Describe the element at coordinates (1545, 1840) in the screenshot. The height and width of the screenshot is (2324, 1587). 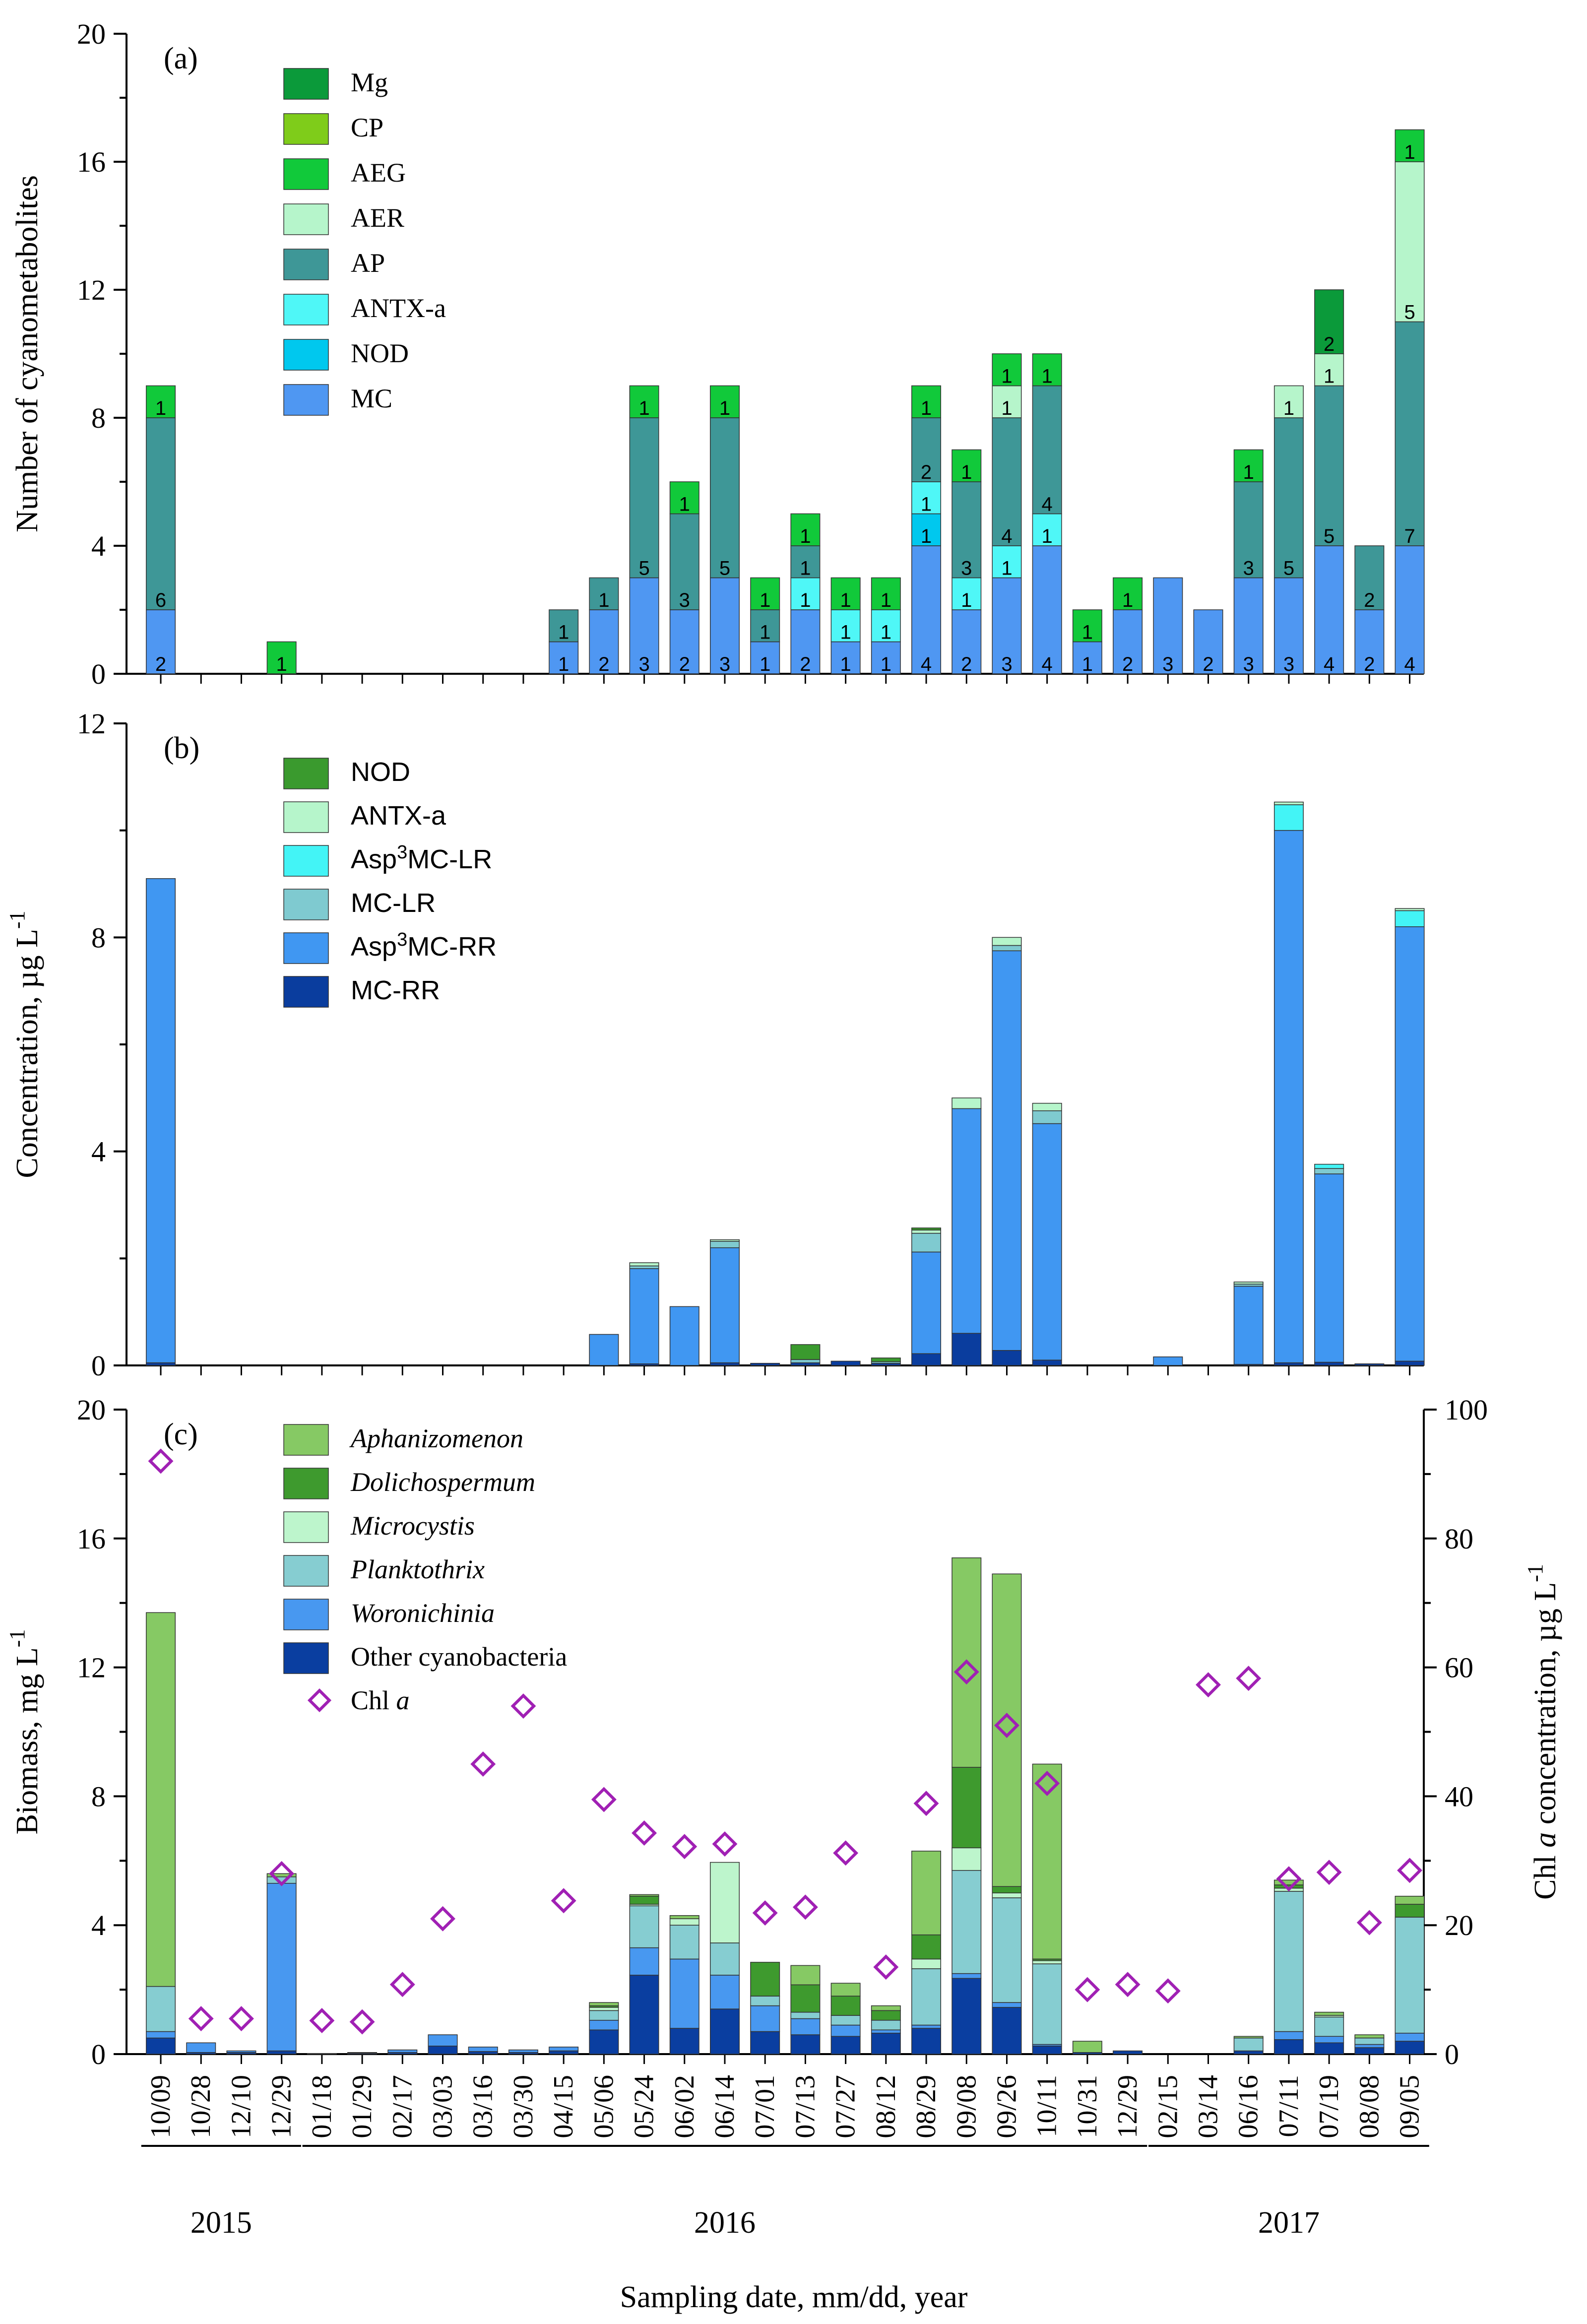
I see `y2-label-italic: a` at that location.